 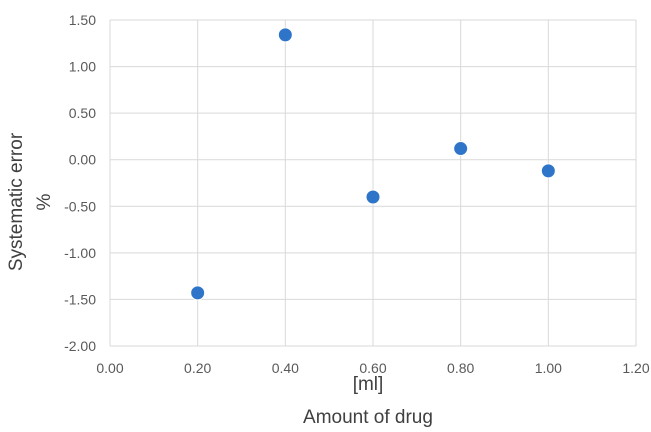 What do you see at coordinates (285, 368) in the screenshot?
I see `x-tick-label: 0.40` at bounding box center [285, 368].